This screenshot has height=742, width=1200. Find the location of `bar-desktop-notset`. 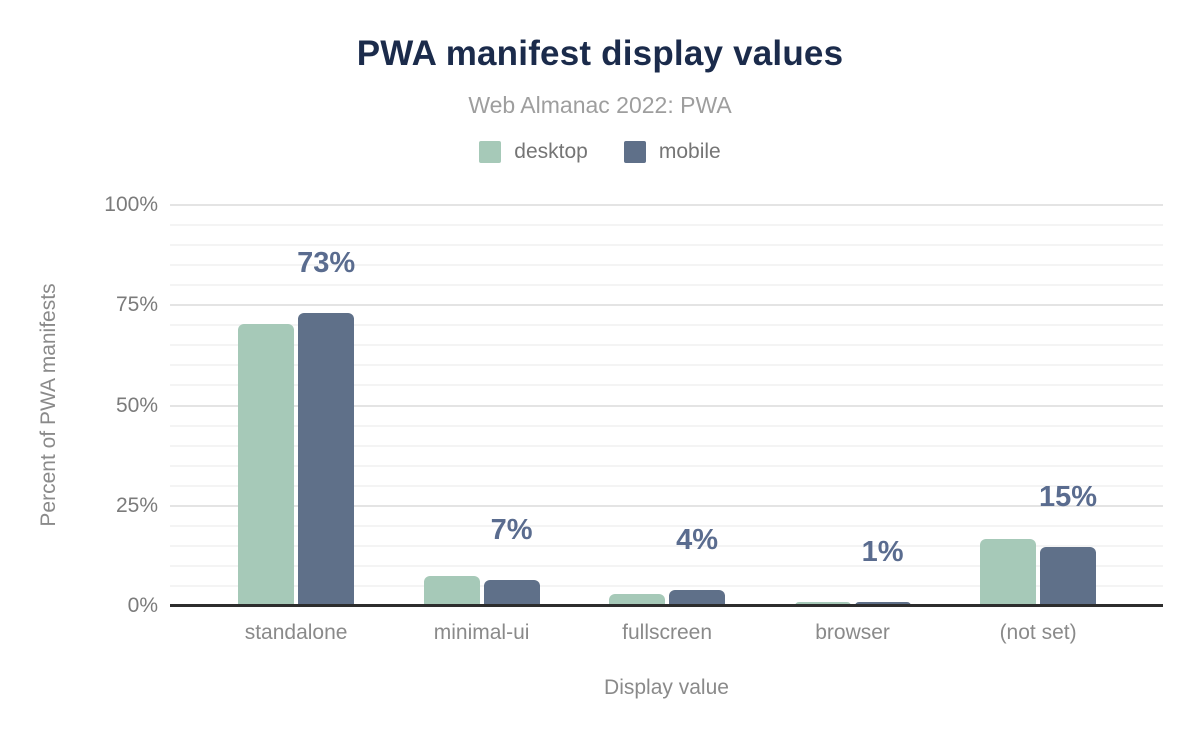

bar-desktop-notset is located at coordinates (1008, 572).